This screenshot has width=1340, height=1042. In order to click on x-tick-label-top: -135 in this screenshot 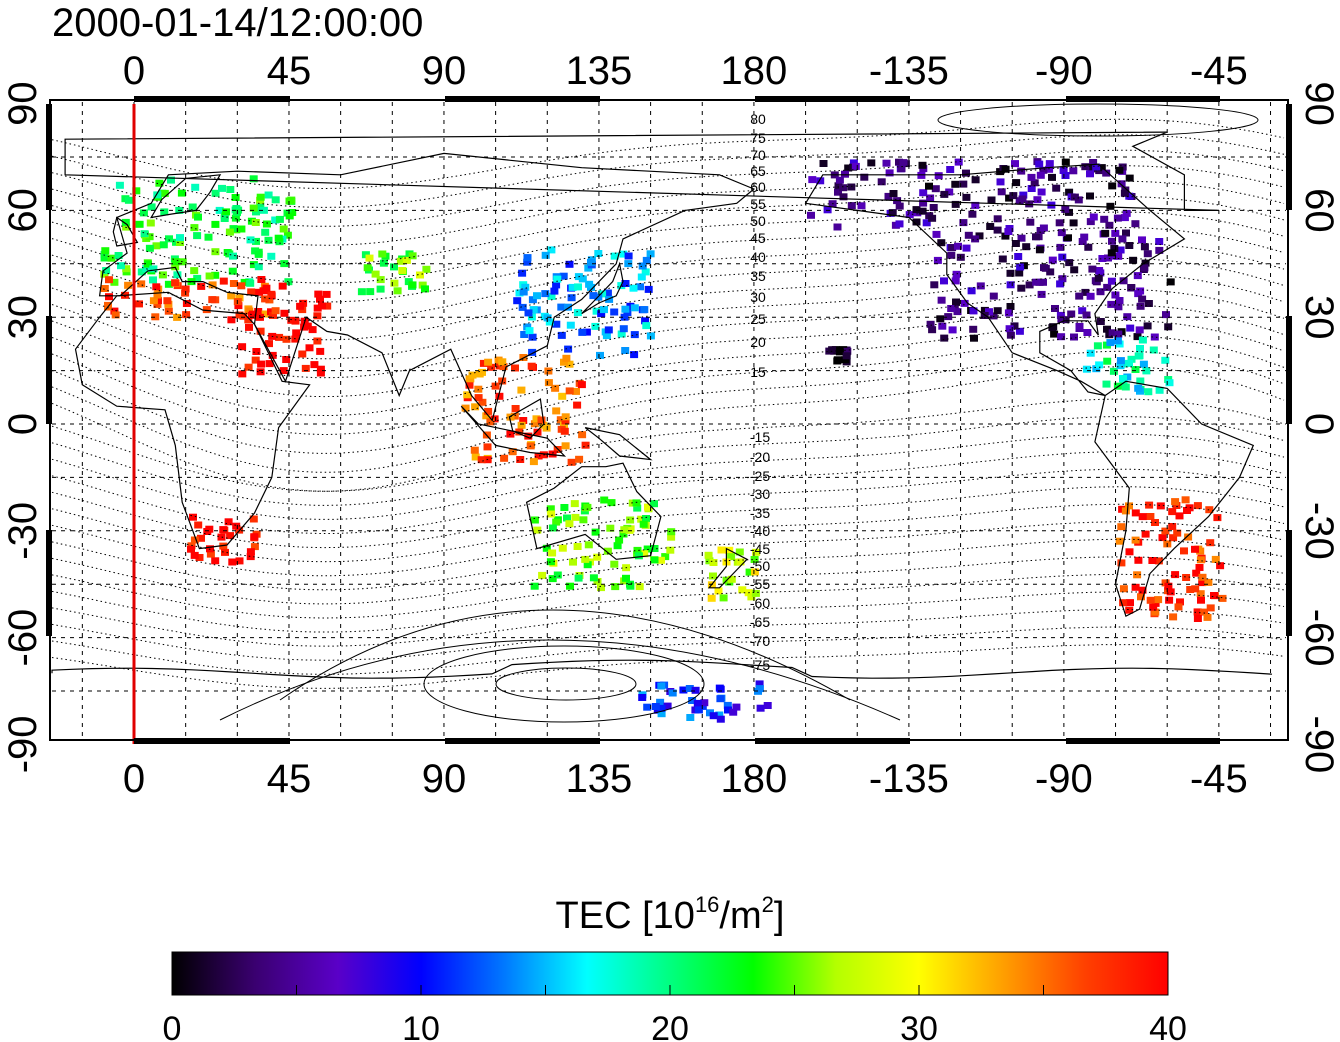, I will do `click(909, 71)`.